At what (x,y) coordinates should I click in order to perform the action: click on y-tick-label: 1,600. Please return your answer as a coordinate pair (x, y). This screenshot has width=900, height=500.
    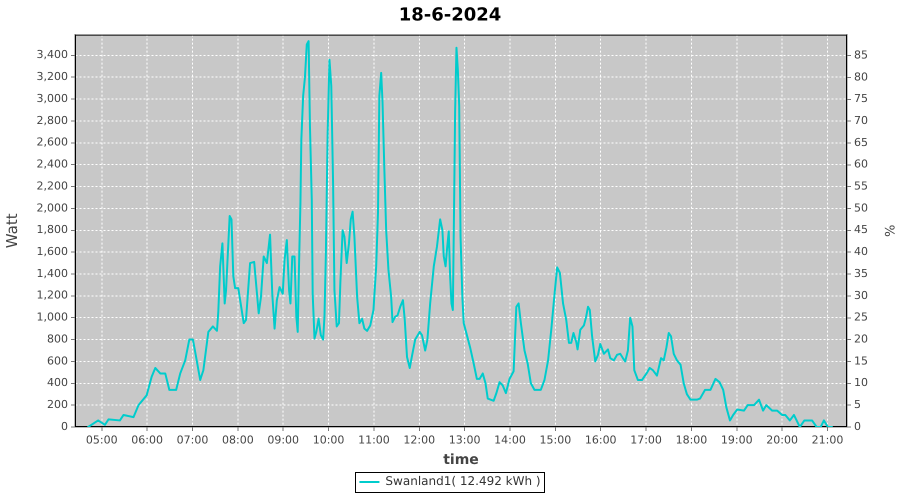
    Looking at the image, I should click on (52, 251).